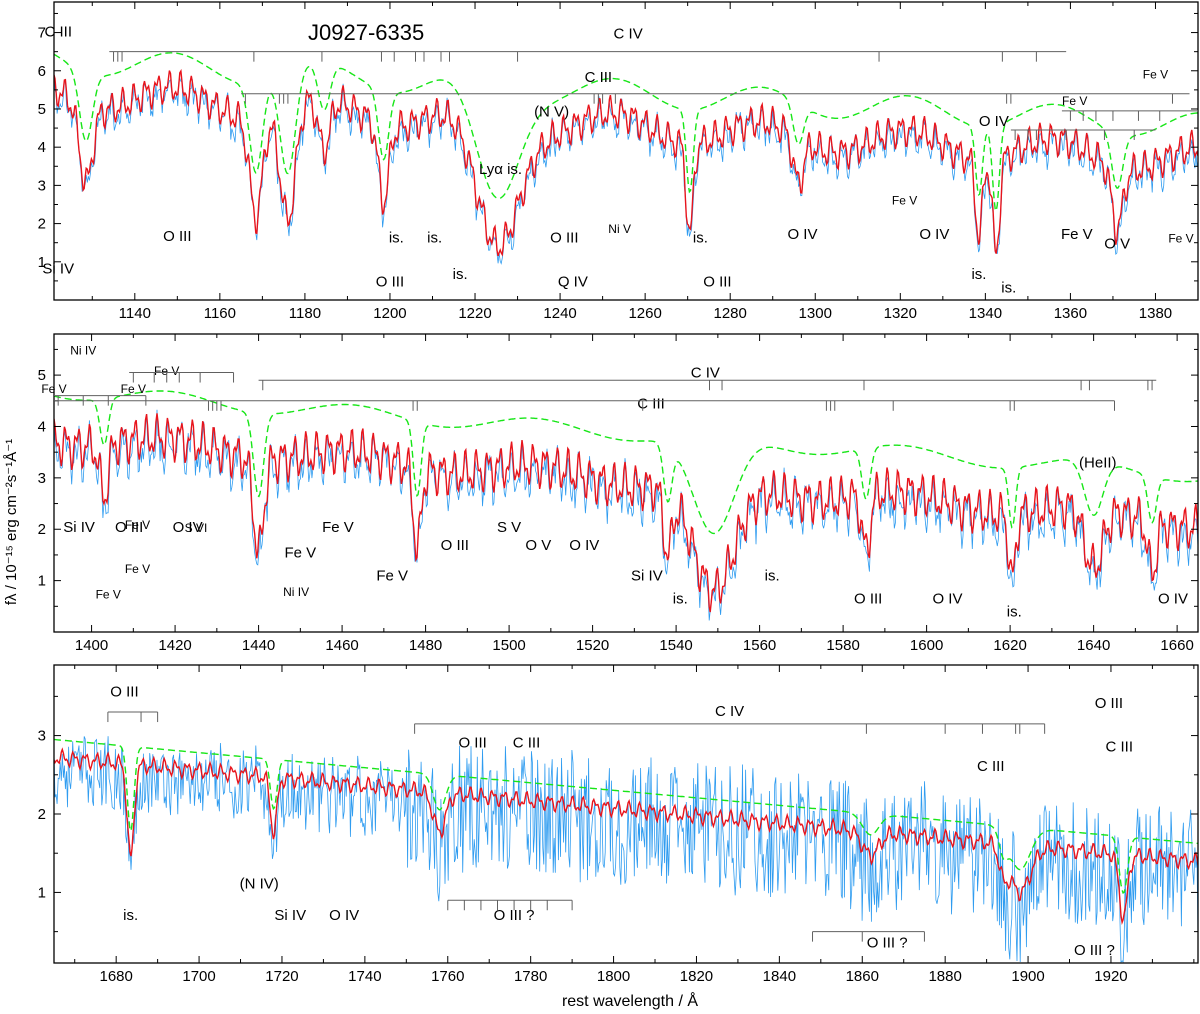 The height and width of the screenshot is (1014, 1200). What do you see at coordinates (447, 976) in the screenshot?
I see `x-tick-label: 1760` at bounding box center [447, 976].